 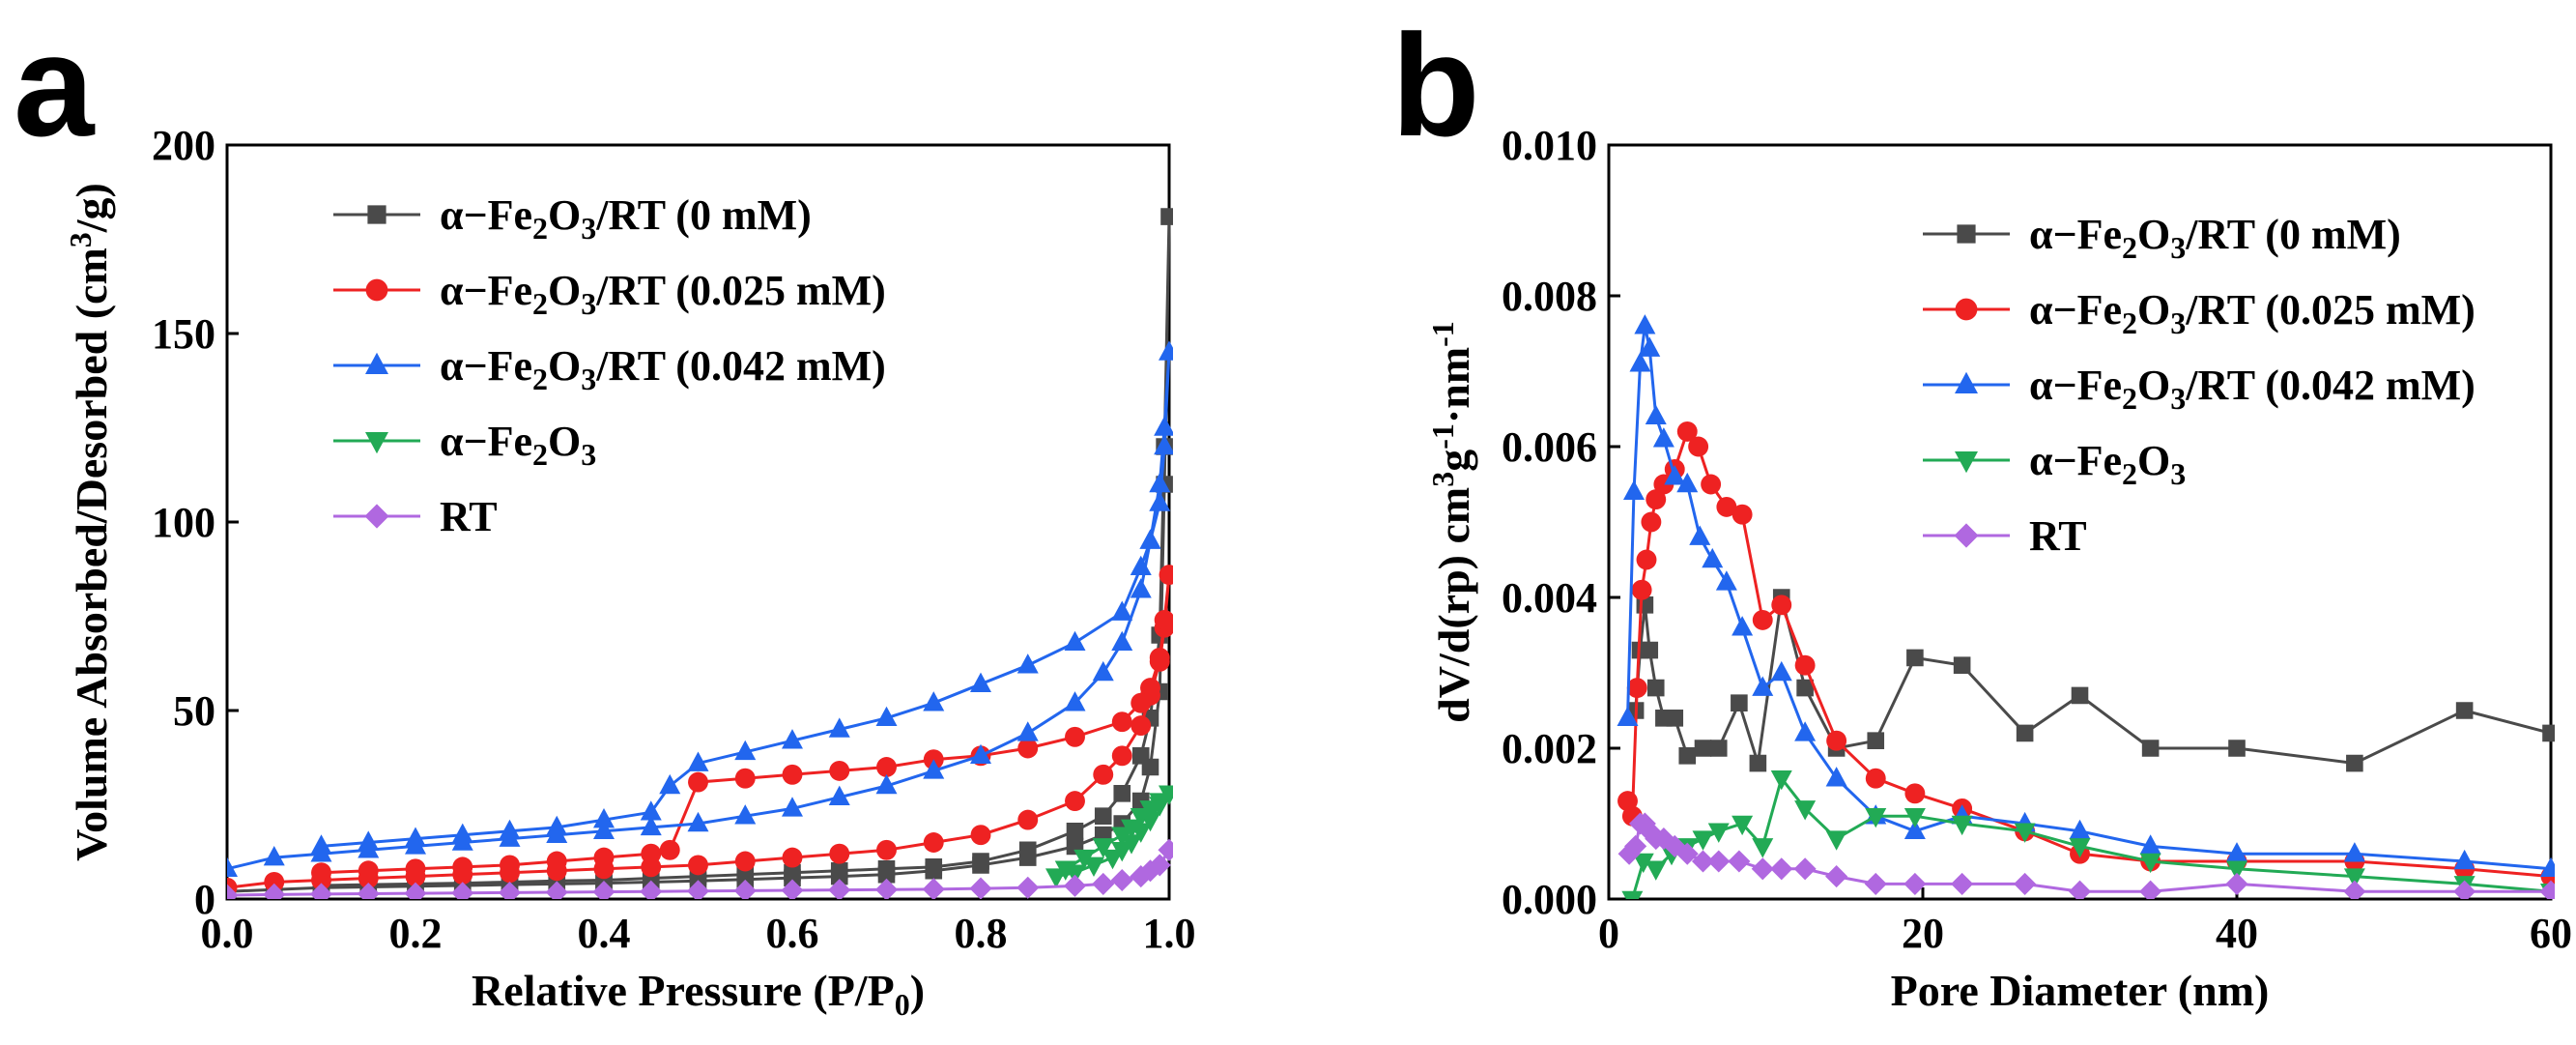 I want to click on y-tick-label: 150, so click(x=184, y=334).